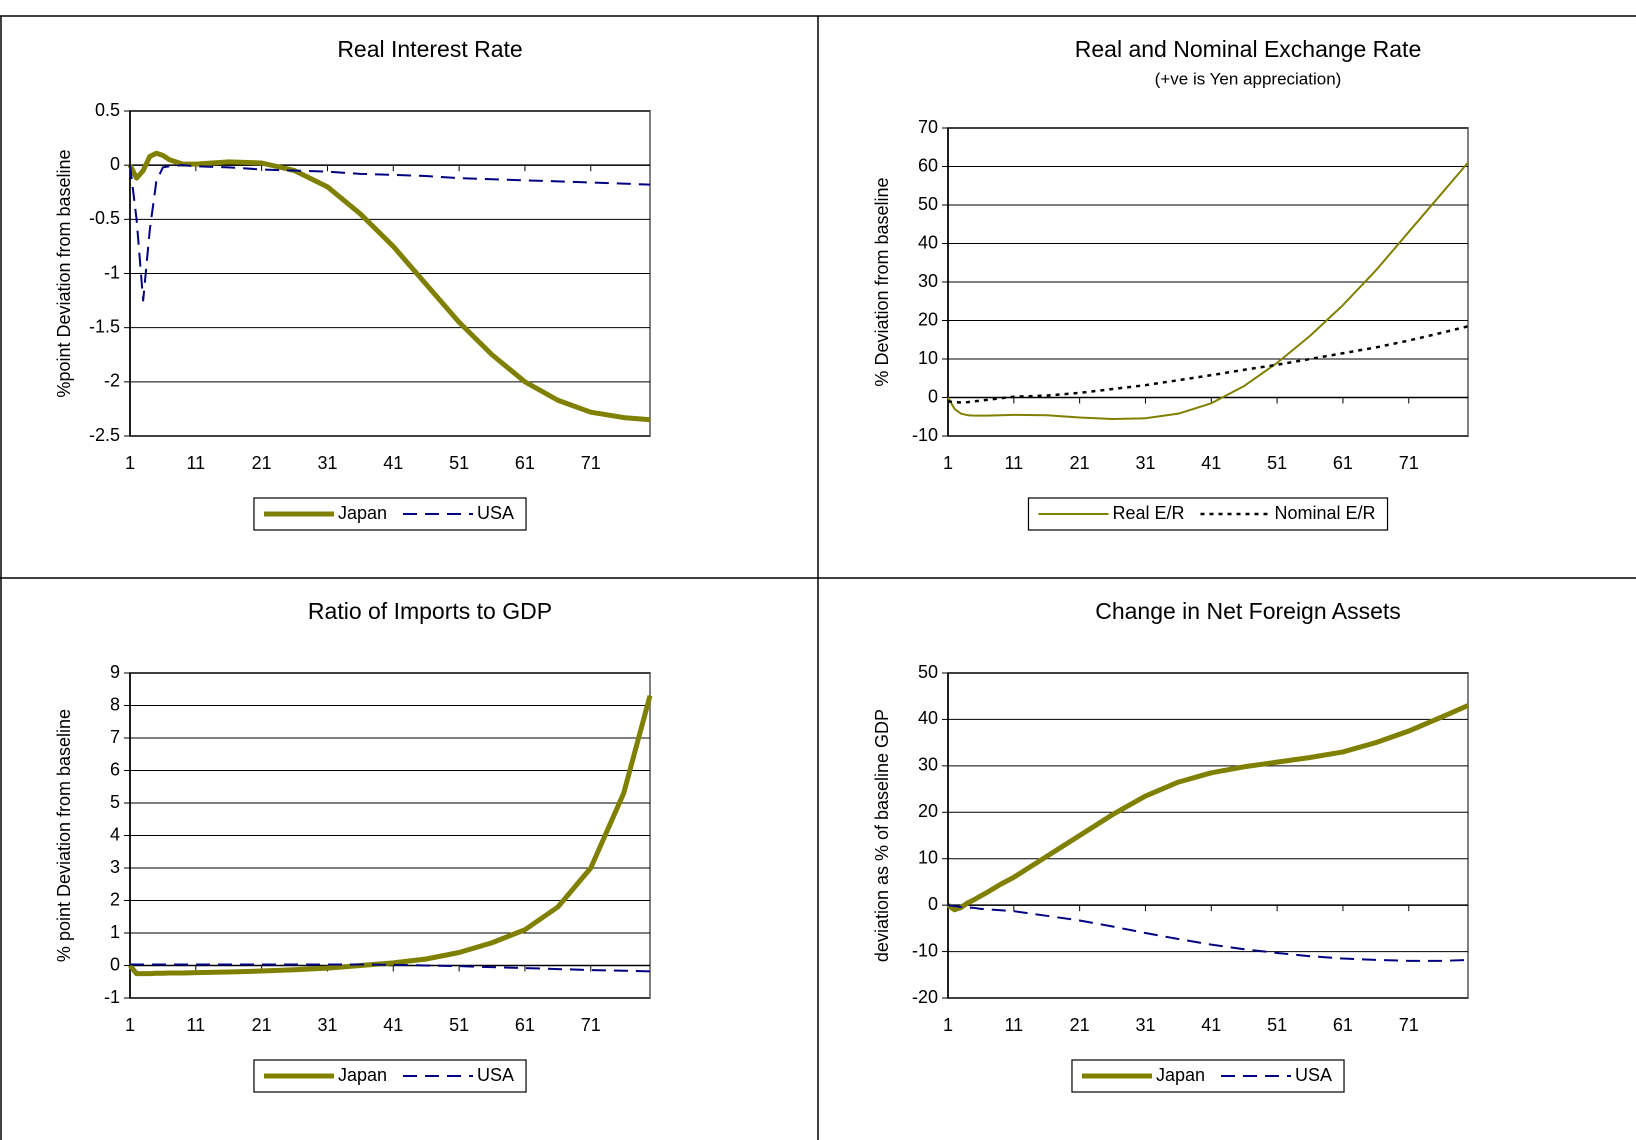 This screenshot has height=1140, width=1636. What do you see at coordinates (107, 110) in the screenshot?
I see `y-tick-label: 0.5` at bounding box center [107, 110].